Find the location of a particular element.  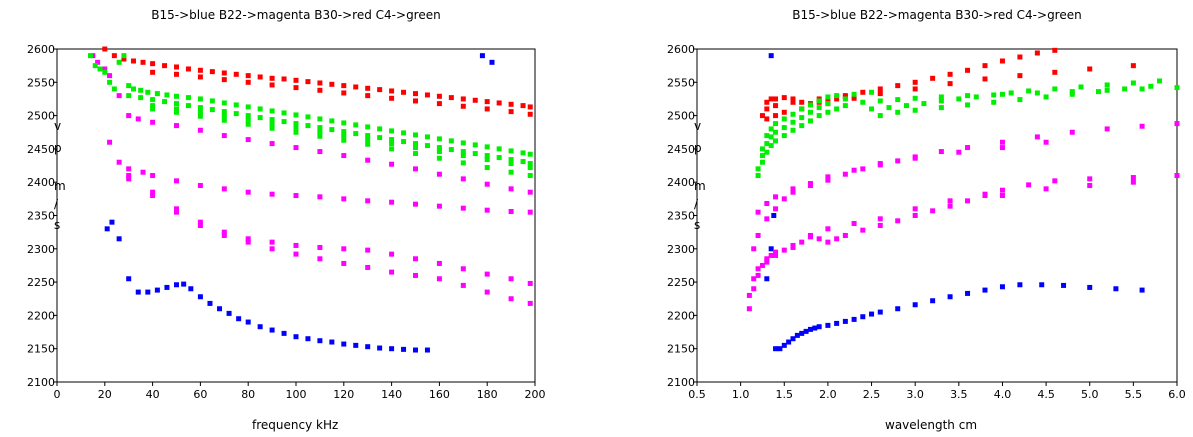

y-axis-label-char: m is located at coordinates (60, 186).